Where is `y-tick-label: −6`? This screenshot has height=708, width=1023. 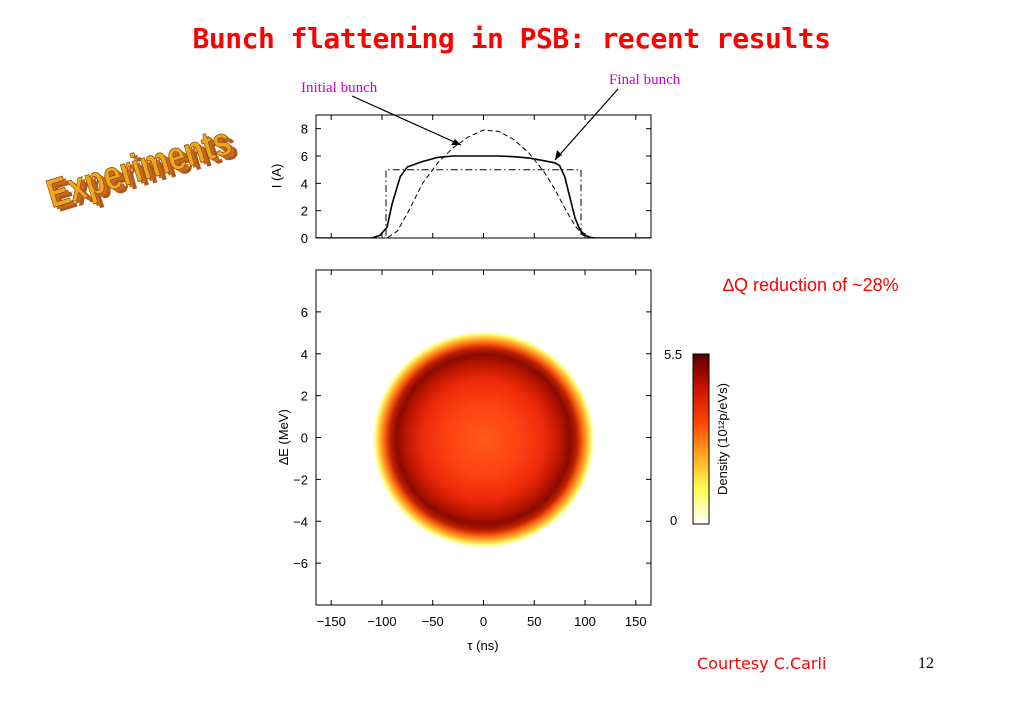 y-tick-label: −6 is located at coordinates (300, 563).